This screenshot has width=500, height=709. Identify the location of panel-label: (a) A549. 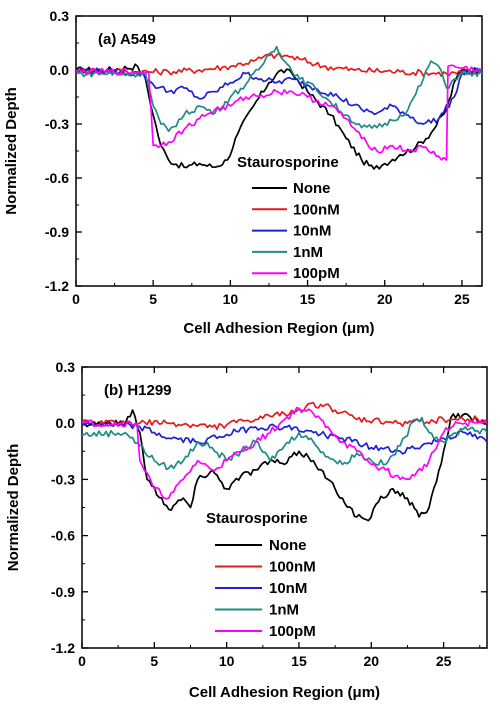
(127, 39).